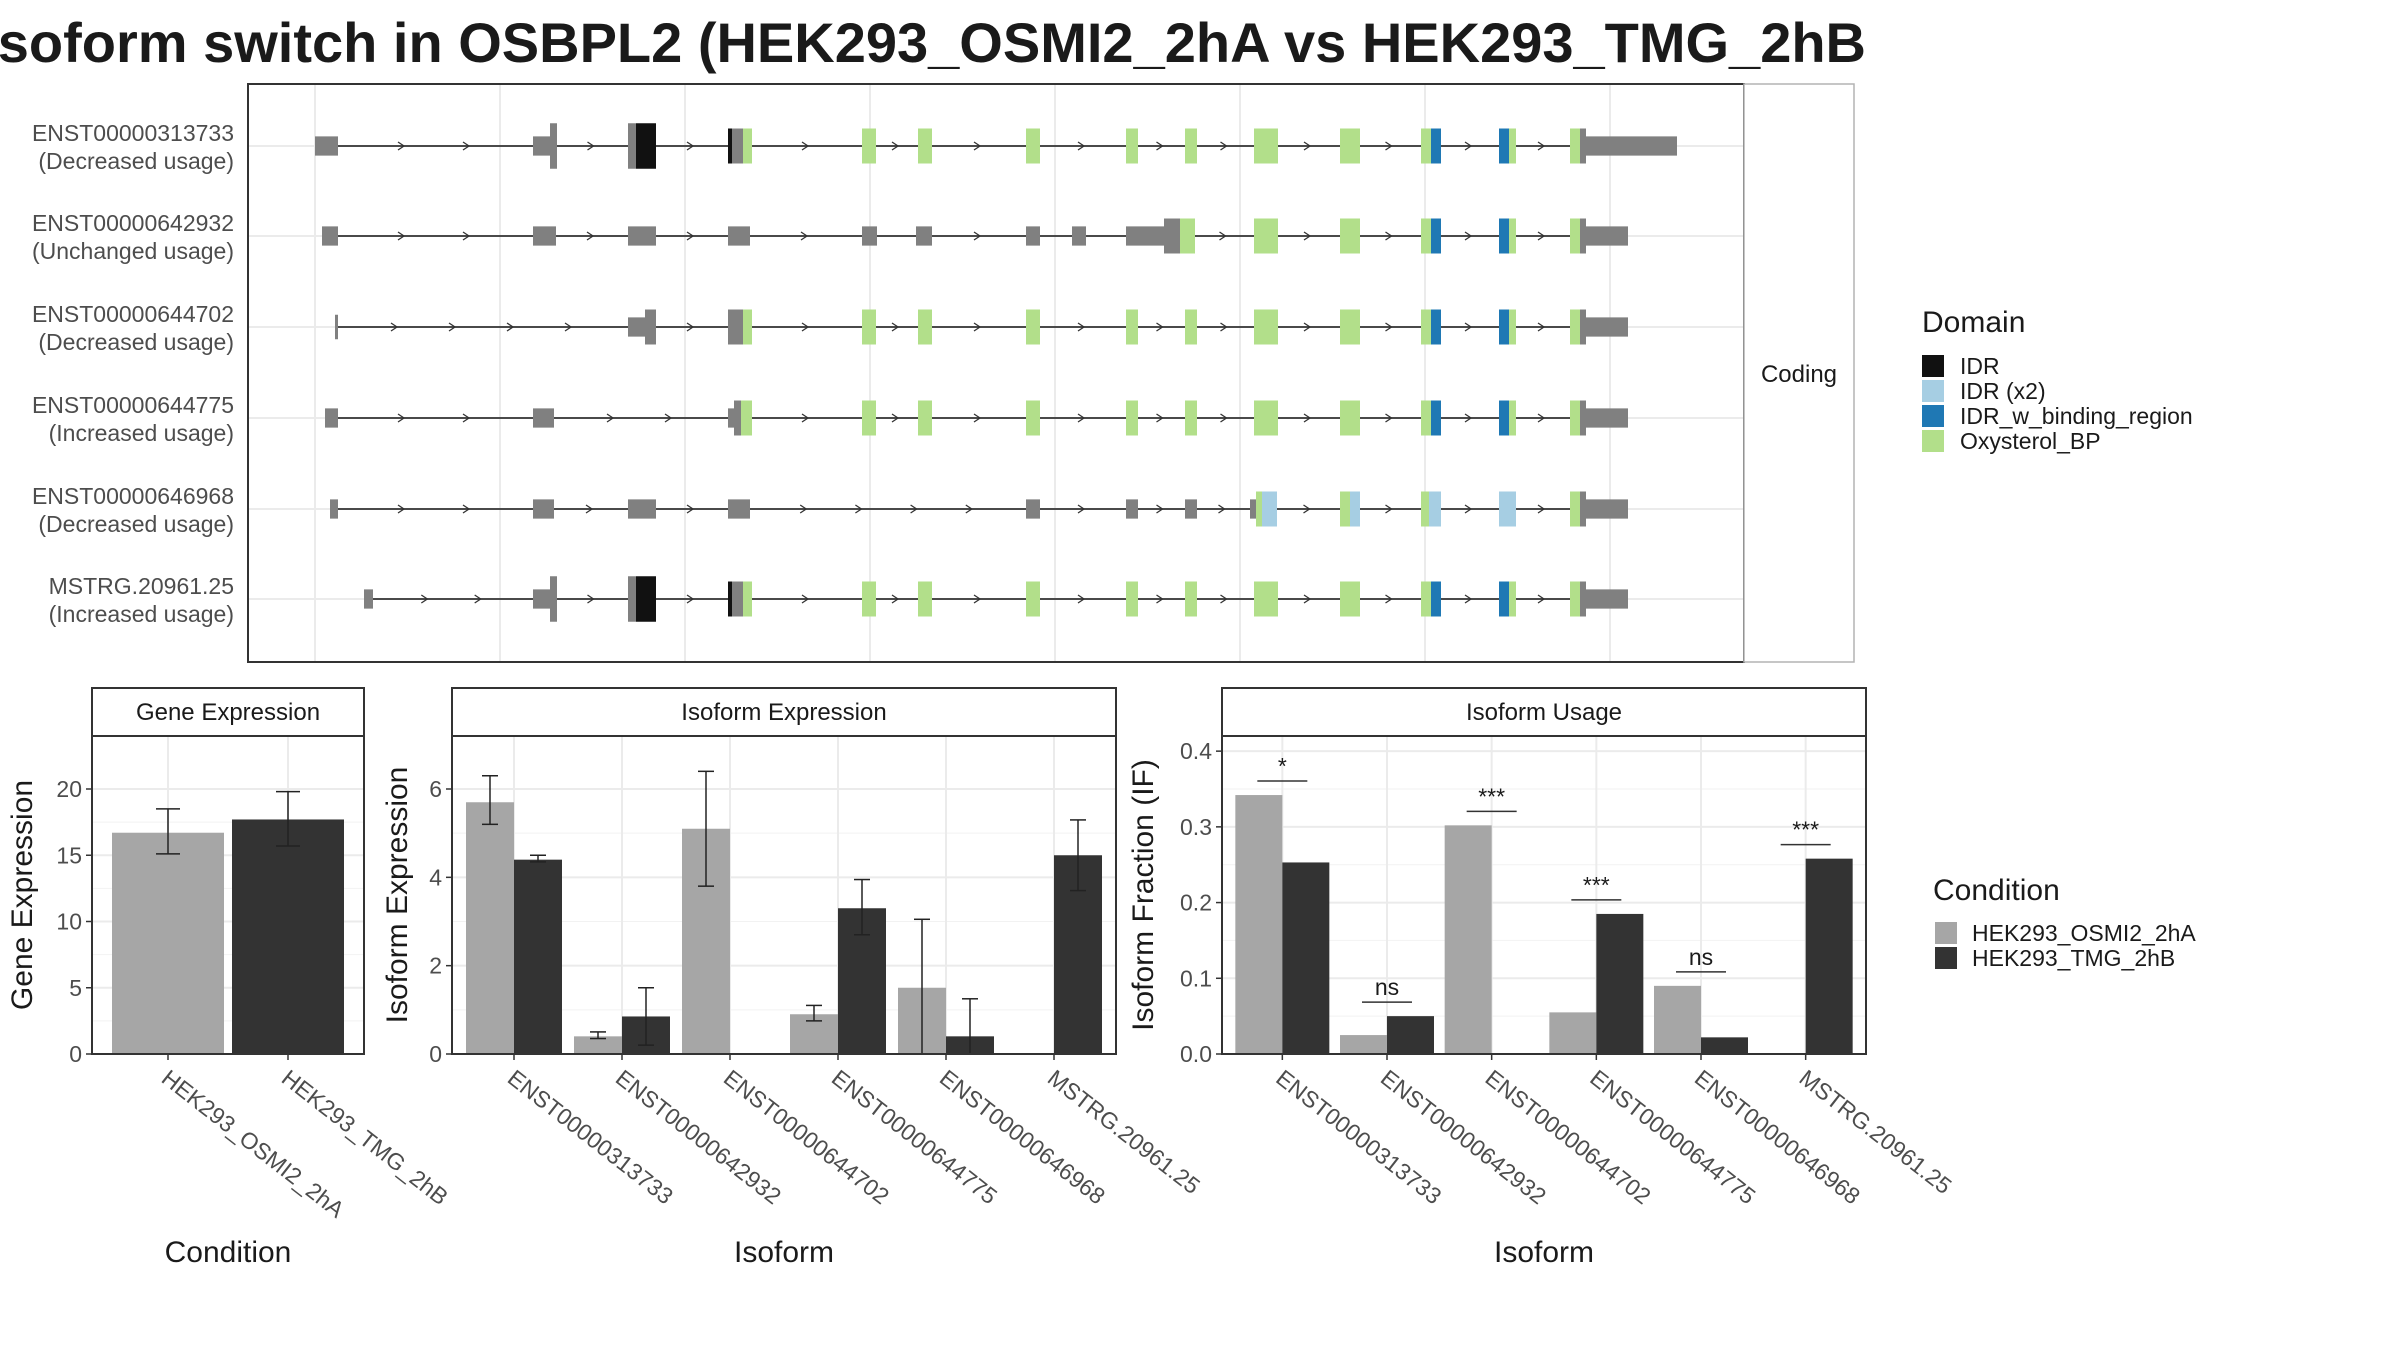 The width and height of the screenshot is (2400, 1355). I want to click on condition-legend-title: Condition, so click(1996, 890).